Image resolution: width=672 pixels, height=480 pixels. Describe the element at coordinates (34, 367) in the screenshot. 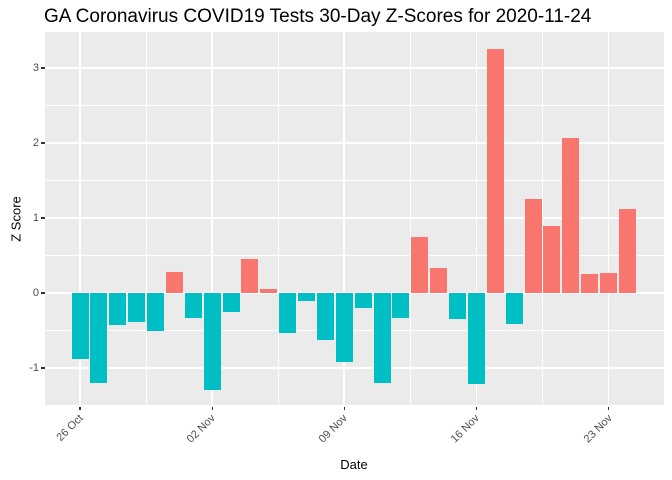

I see `y-tick-label: -1` at that location.